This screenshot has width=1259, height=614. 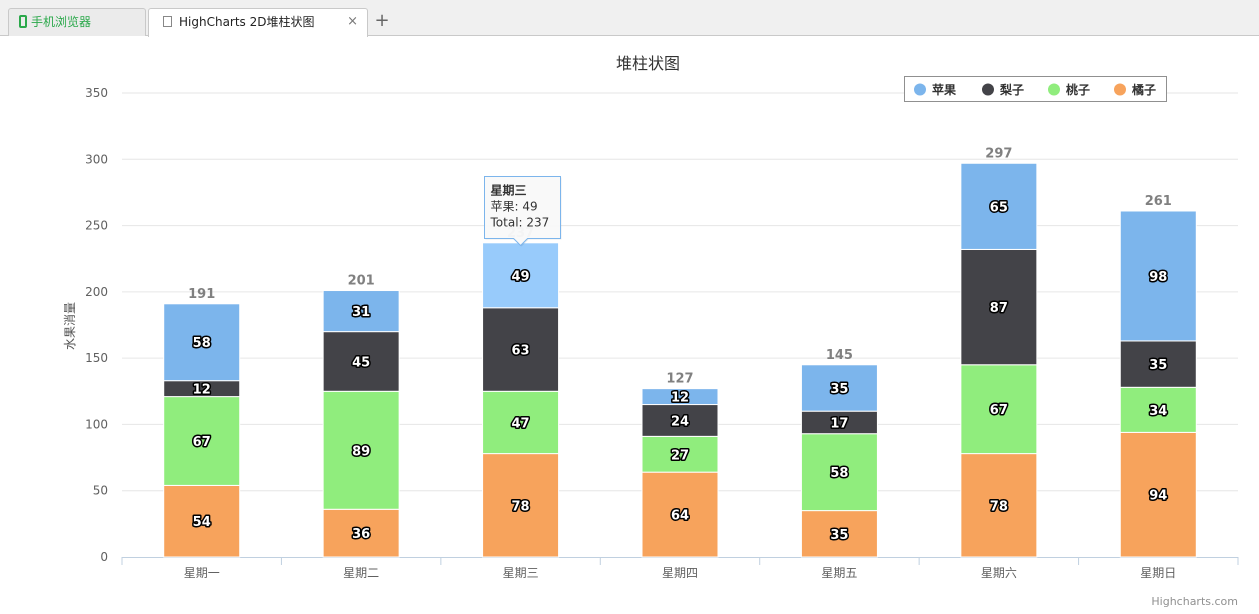 I want to click on new-tab-button: +, so click(x=382, y=20).